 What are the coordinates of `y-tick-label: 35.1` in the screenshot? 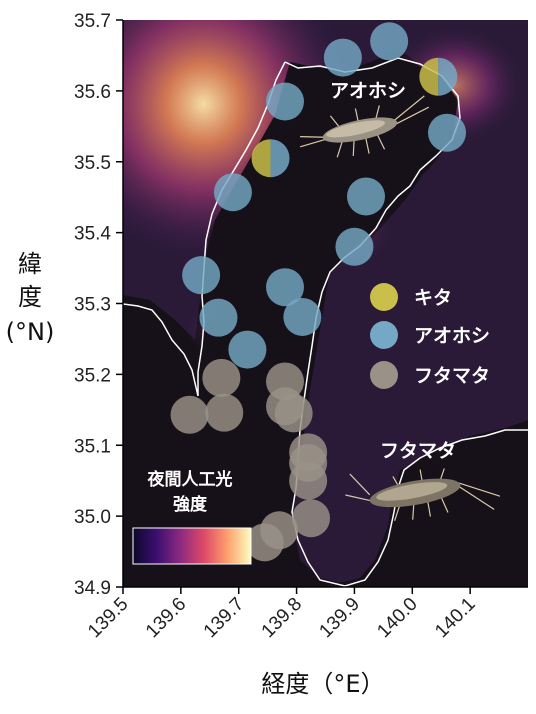 It's located at (92, 446).